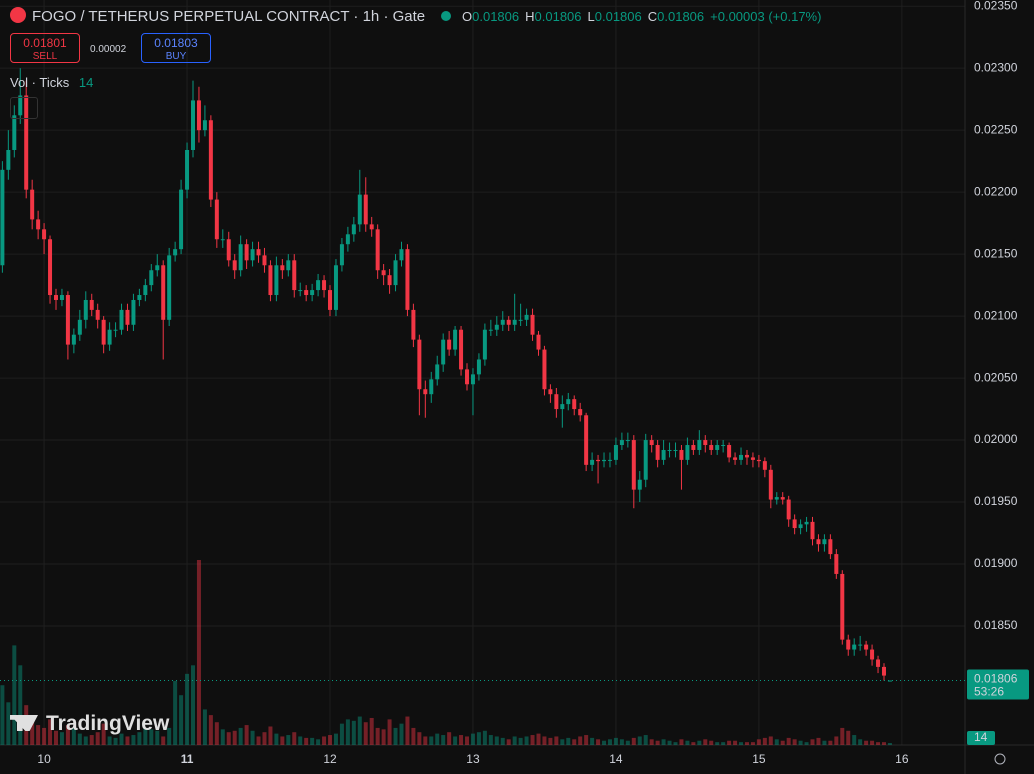 This screenshot has width=1034, height=774. Describe the element at coordinates (108, 723) in the screenshot. I see `watermark-text: TradingView` at that location.